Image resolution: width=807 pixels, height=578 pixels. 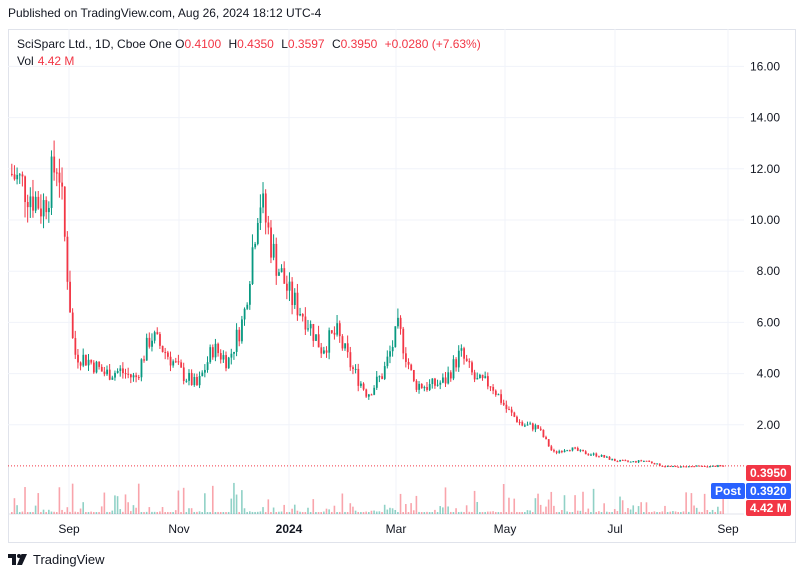 I want to click on close-value: 0.3950, so click(x=359, y=44).